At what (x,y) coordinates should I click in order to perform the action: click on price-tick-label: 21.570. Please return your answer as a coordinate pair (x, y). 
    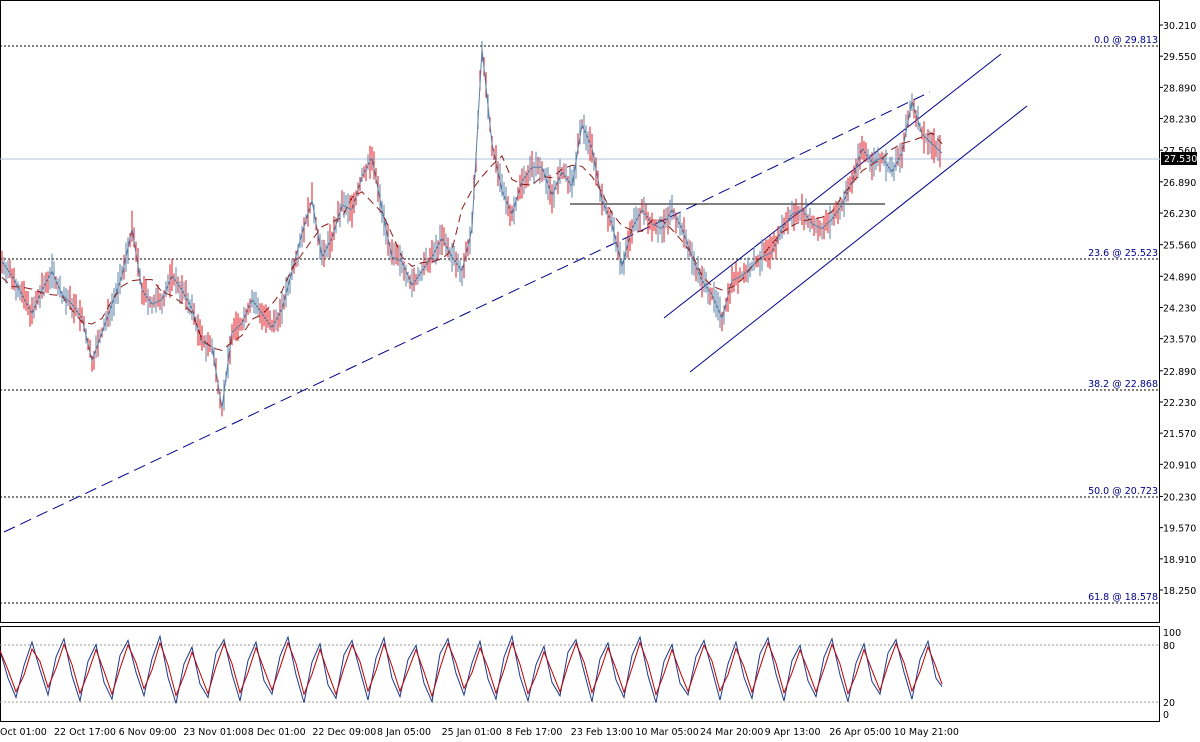
    Looking at the image, I should click on (1179, 434).